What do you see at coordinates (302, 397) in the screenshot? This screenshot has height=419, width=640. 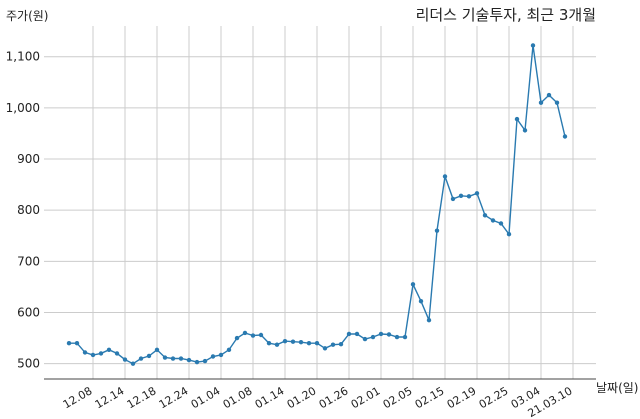 I see `x-tick-label: 01.20` at bounding box center [302, 397].